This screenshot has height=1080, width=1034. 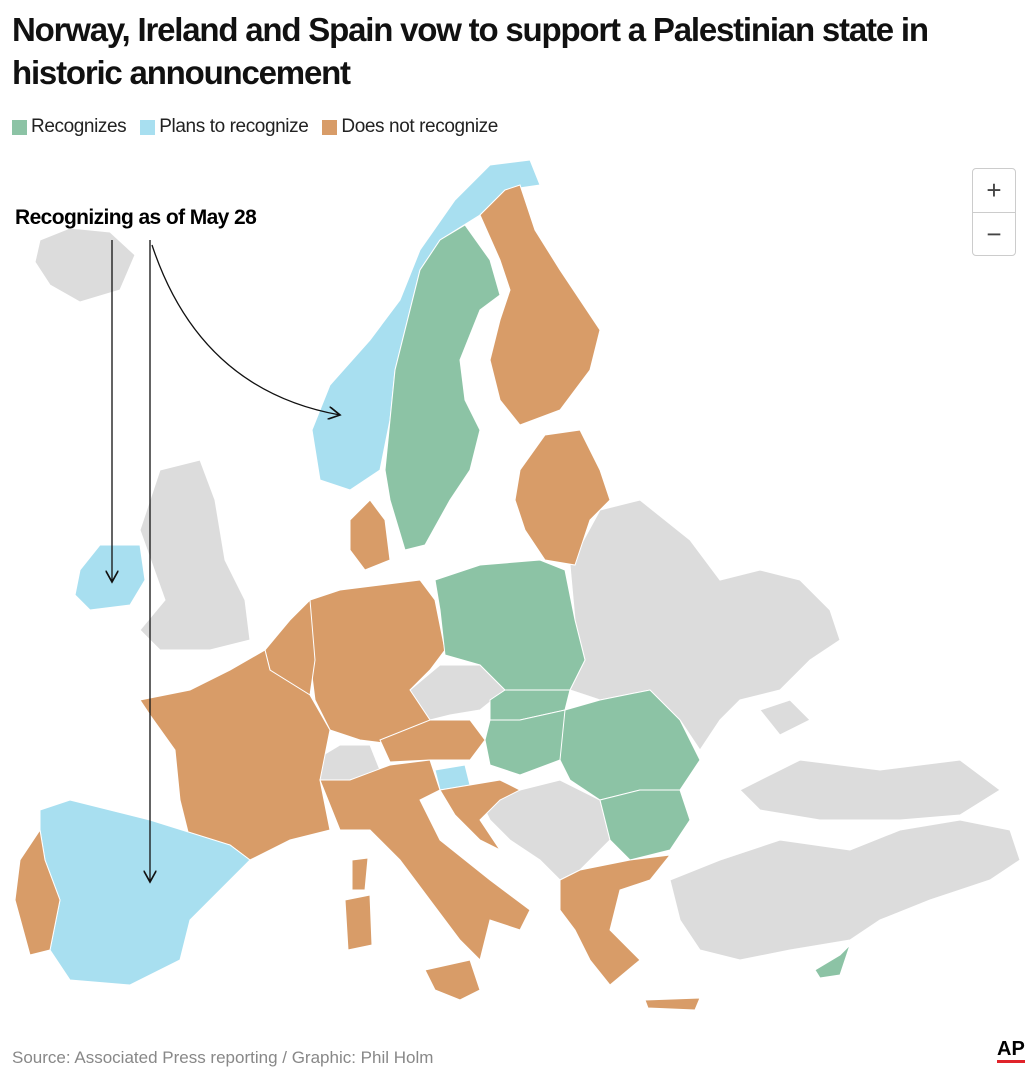 I want to click on legend-item: Recognizes, so click(x=69, y=127).